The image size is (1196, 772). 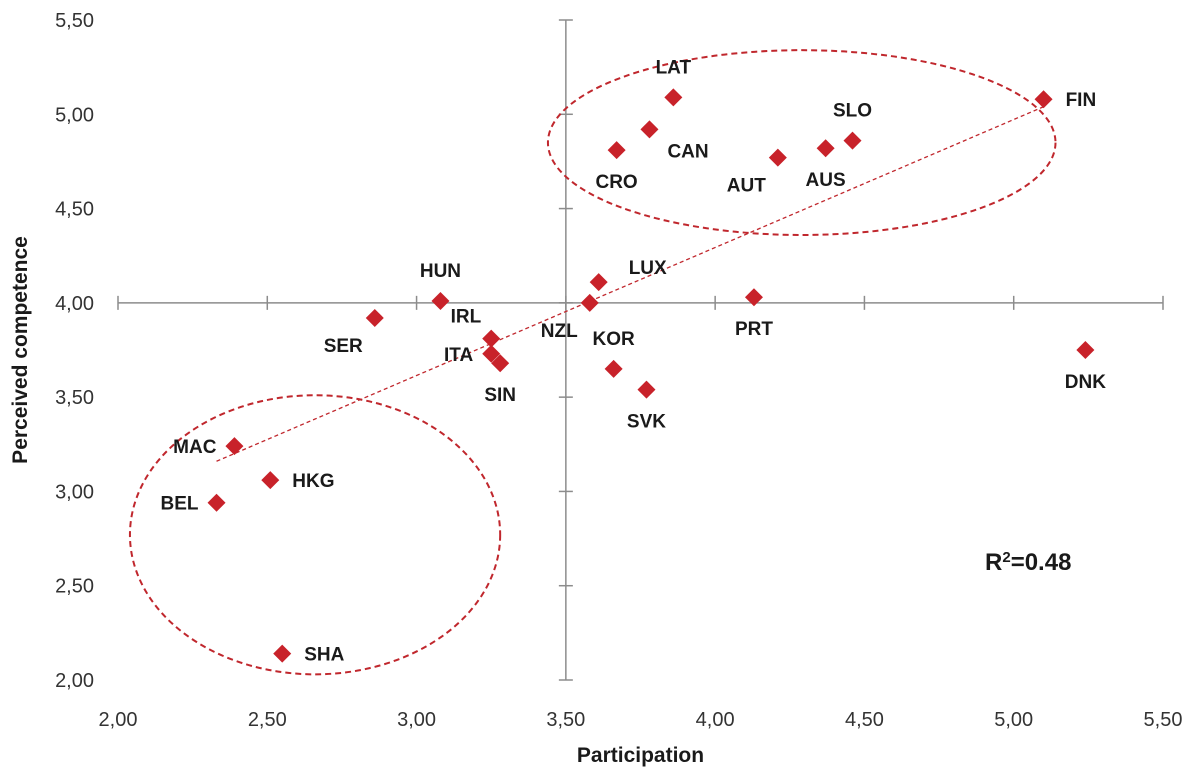 What do you see at coordinates (466, 317) in the screenshot?
I see `point-label-irl: IRL` at bounding box center [466, 317].